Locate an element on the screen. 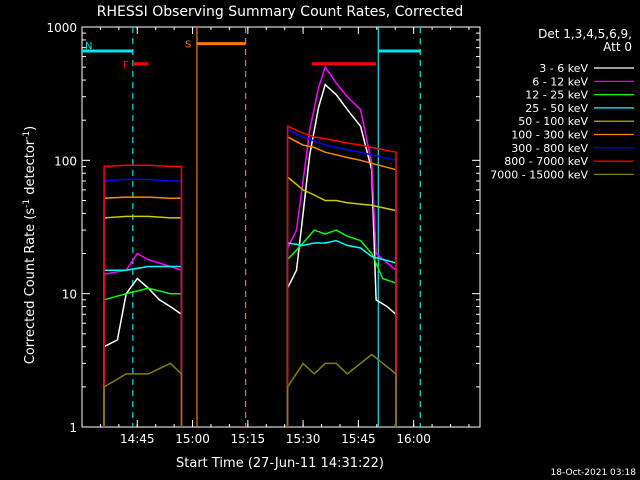  legend-subtitle: Att 0 is located at coordinates (617, 47).